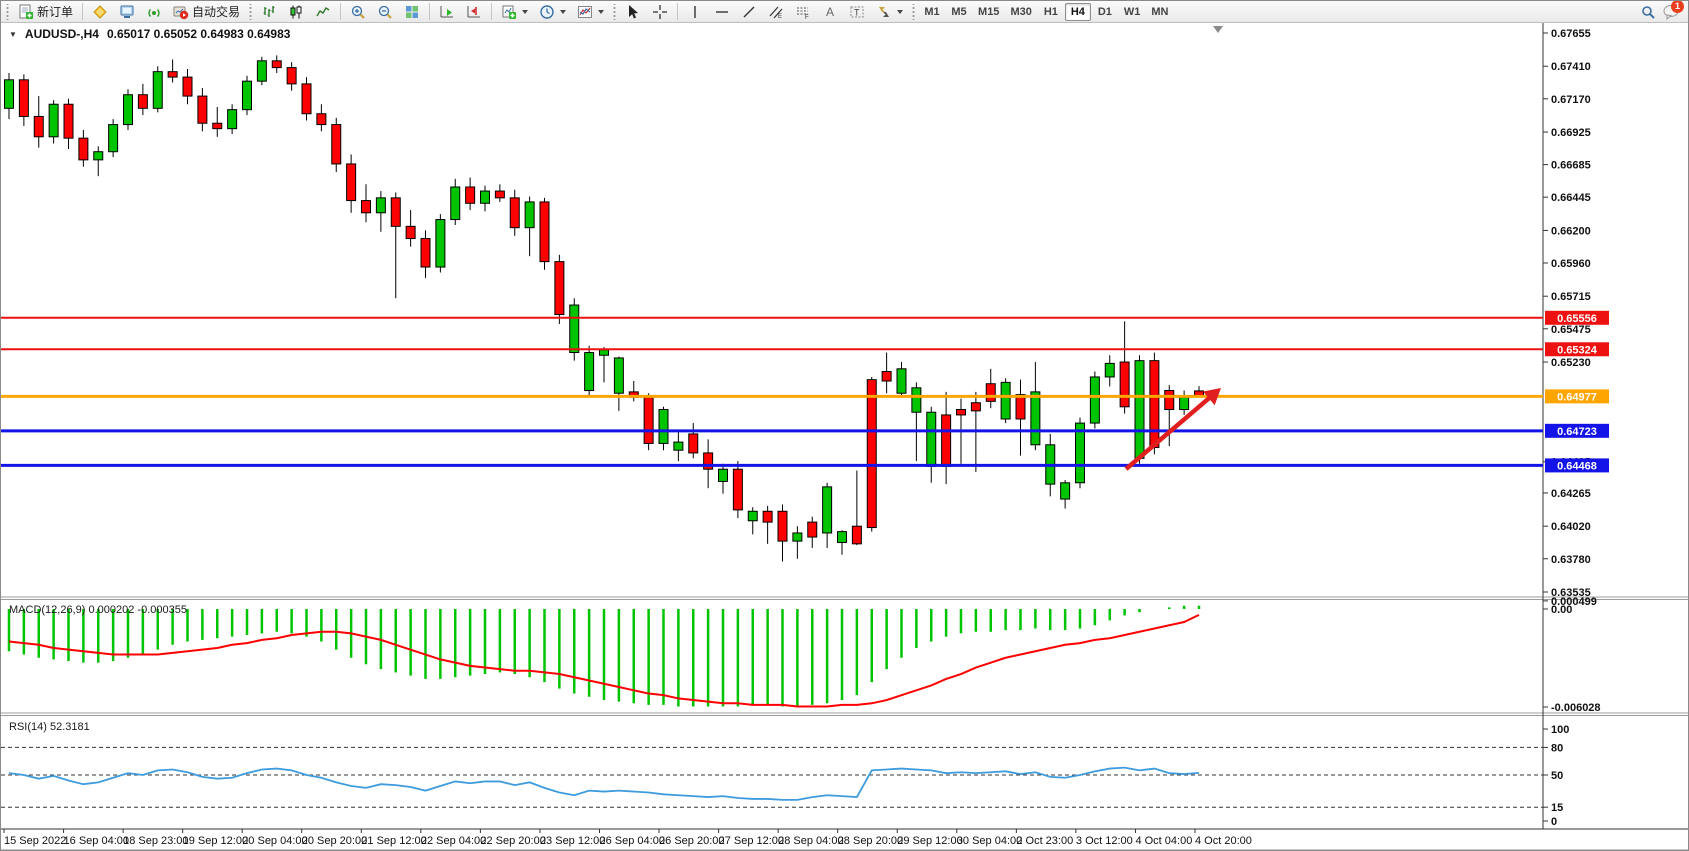 The width and height of the screenshot is (1689, 851). I want to click on level-price-tag-text: 0.65556, so click(1577, 319).